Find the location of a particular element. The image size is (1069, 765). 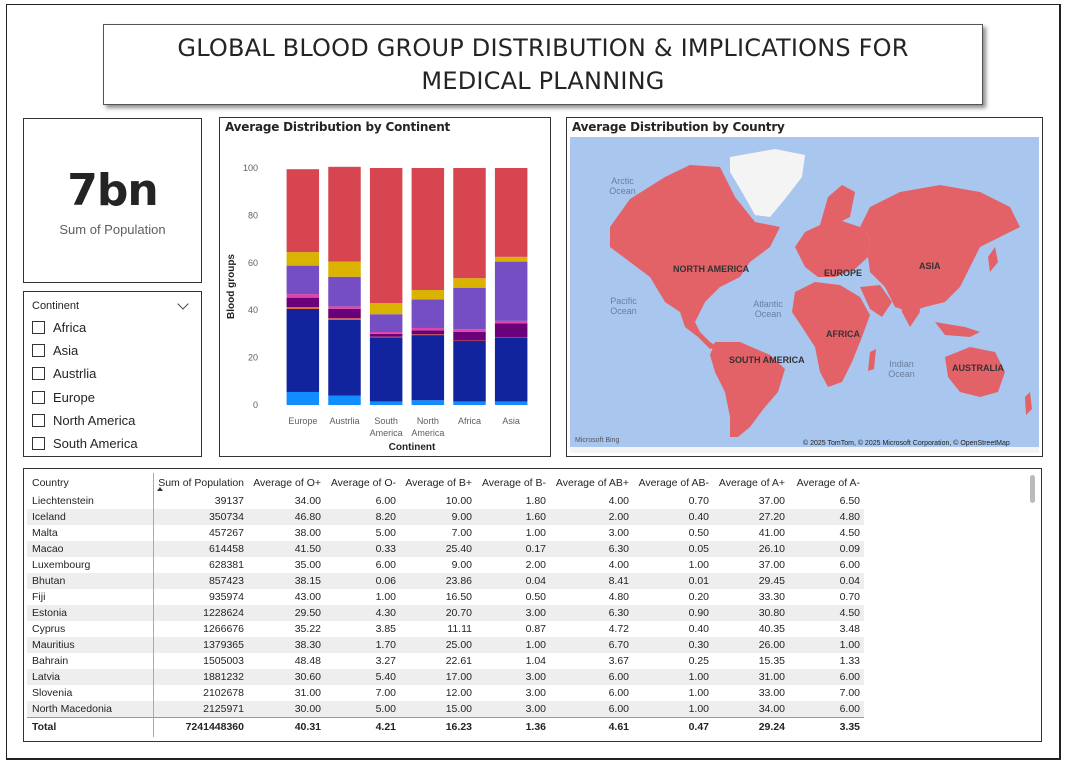

col-header-ab-pos: Average of AB+ is located at coordinates (592, 483).